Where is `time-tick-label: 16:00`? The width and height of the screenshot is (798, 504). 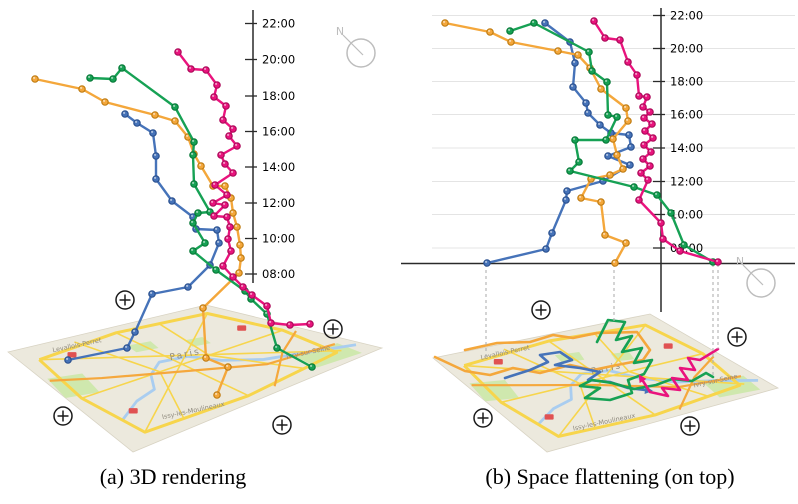
time-tick-label: 16:00 is located at coordinates (686, 115).